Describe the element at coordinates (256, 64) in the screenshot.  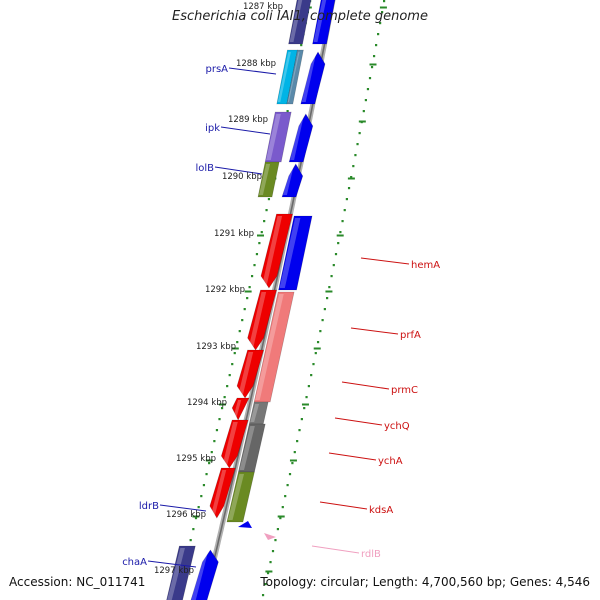
I see `ruler-label: 1288 kbp` at that location.